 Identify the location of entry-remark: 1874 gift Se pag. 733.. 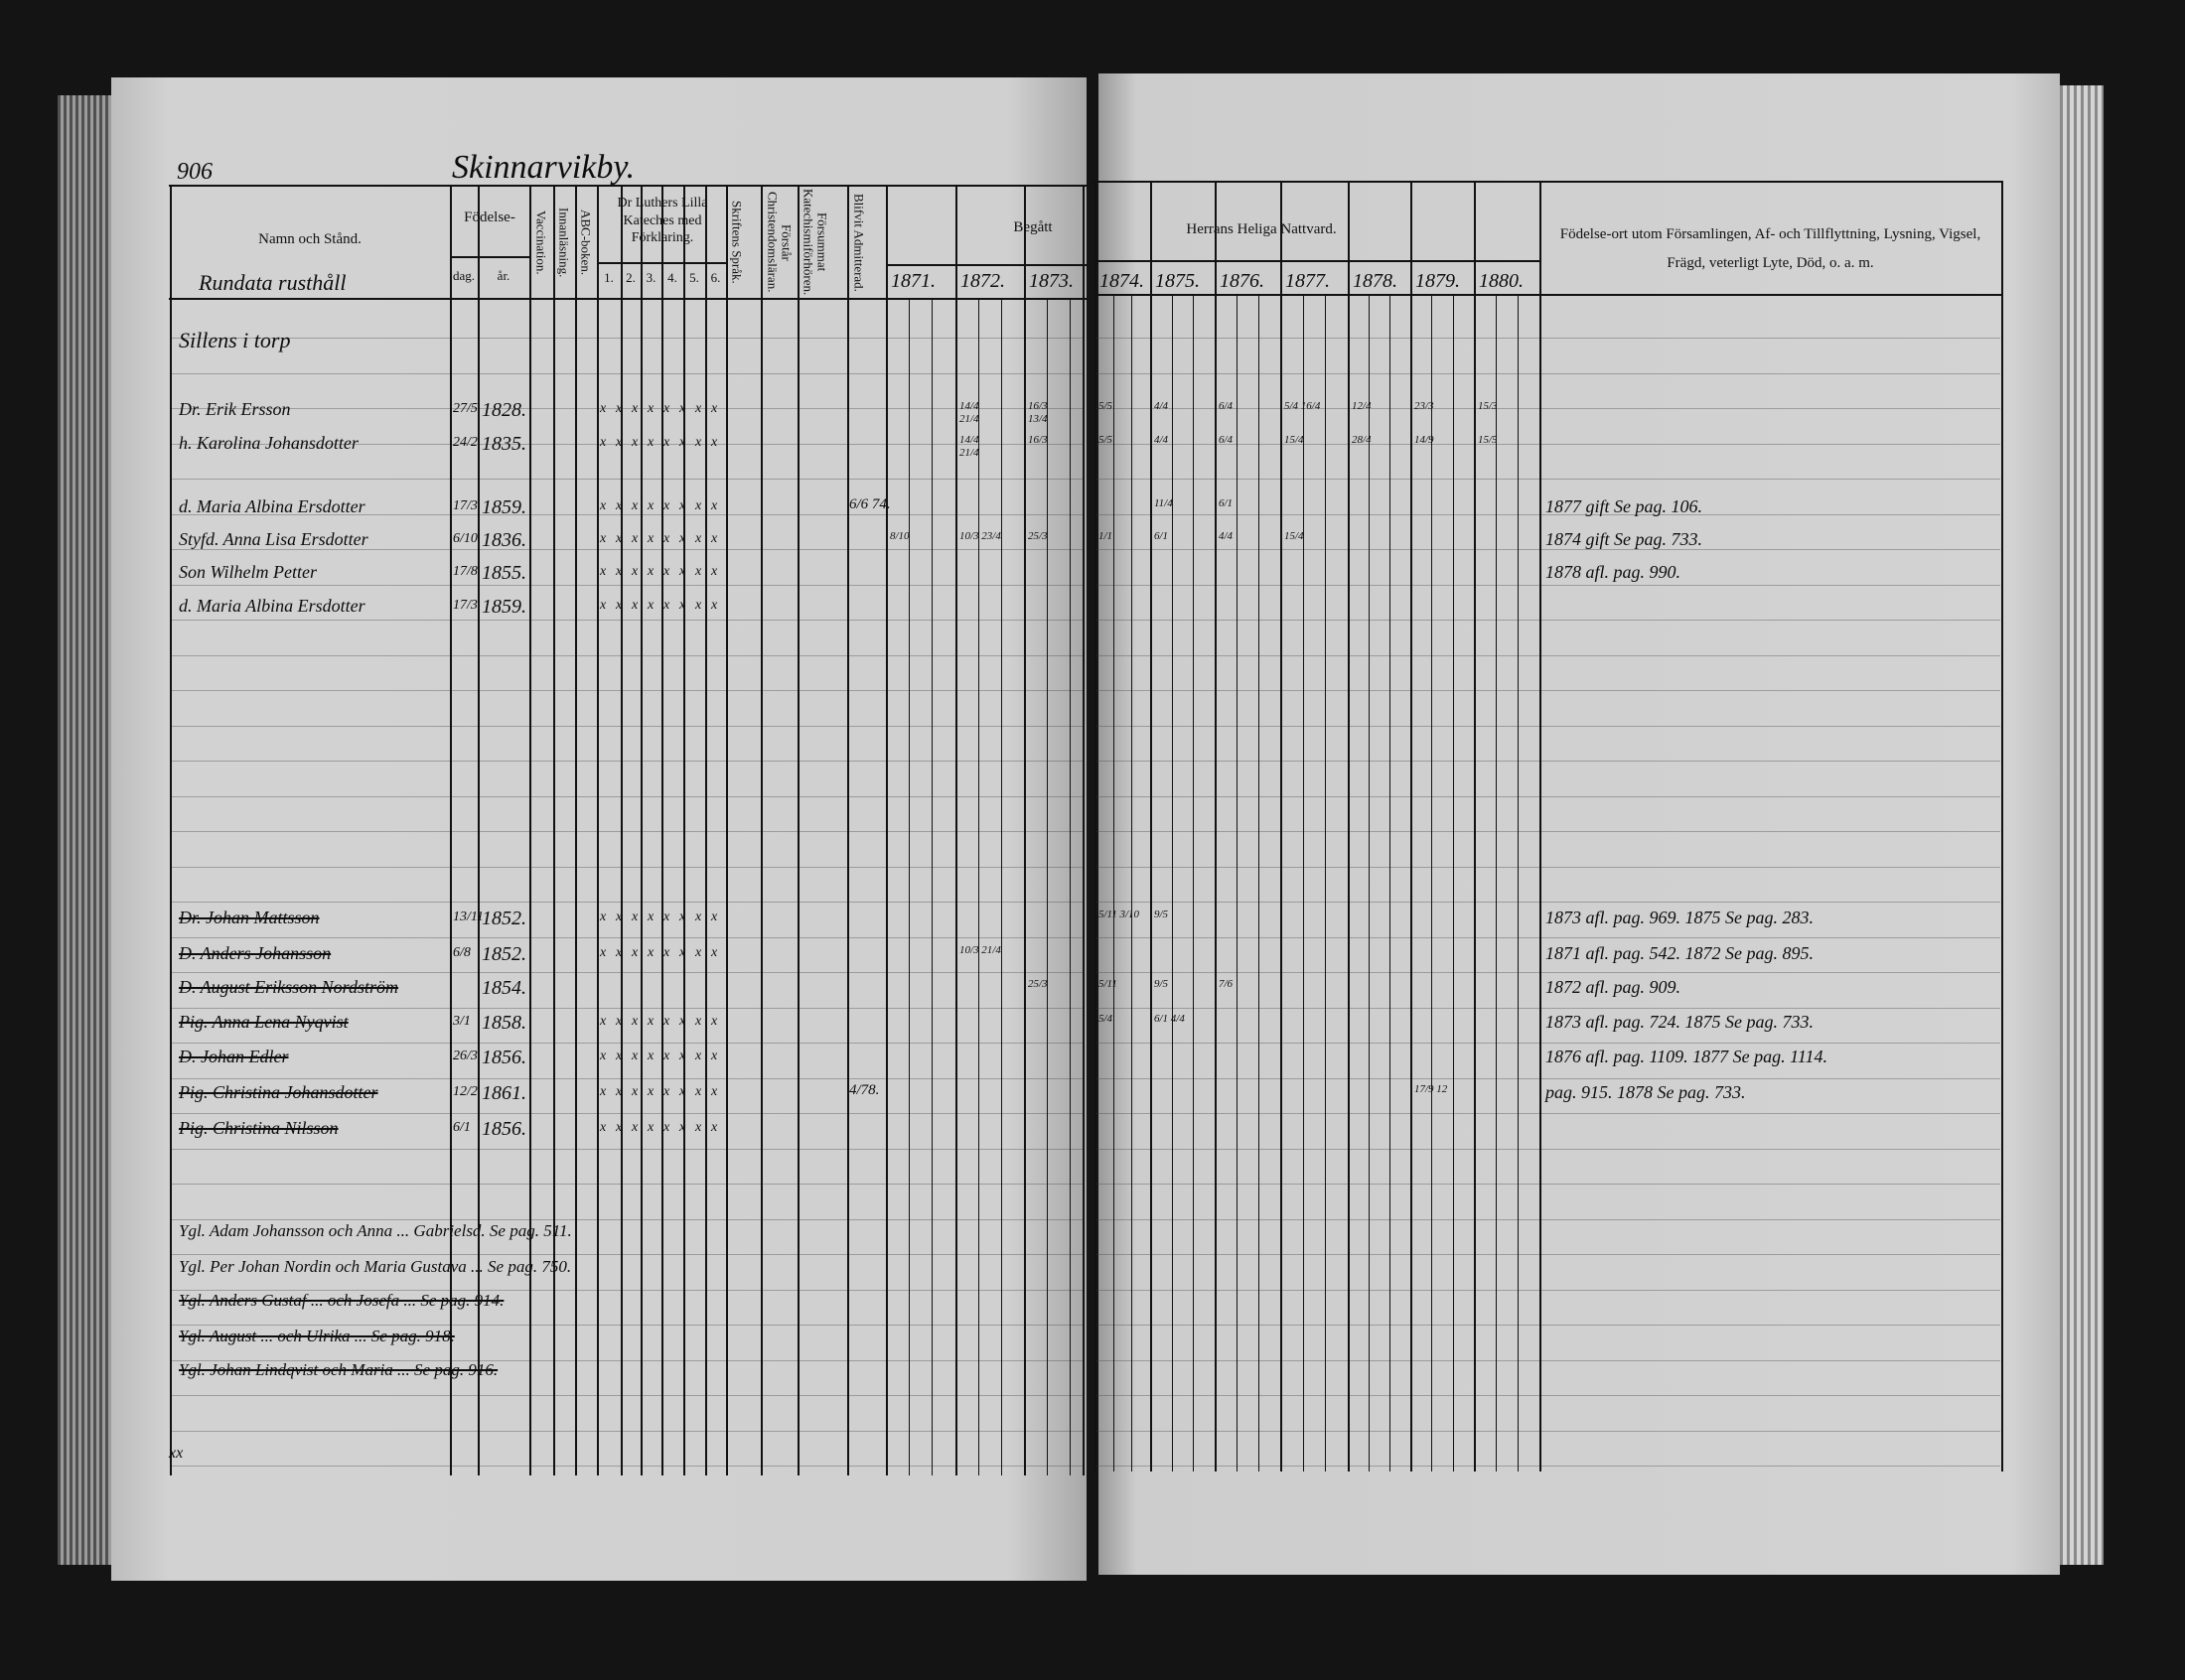
(1624, 539).